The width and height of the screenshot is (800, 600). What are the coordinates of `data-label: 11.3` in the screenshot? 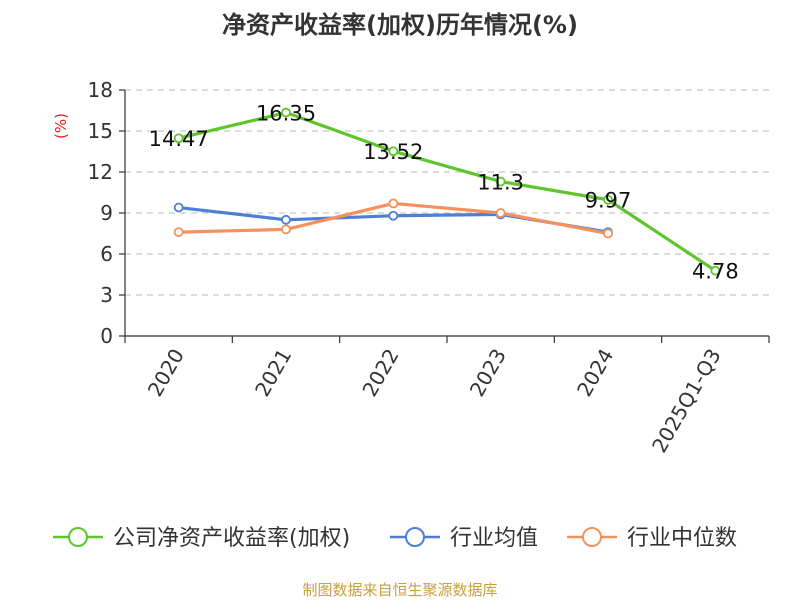 It's located at (500, 183).